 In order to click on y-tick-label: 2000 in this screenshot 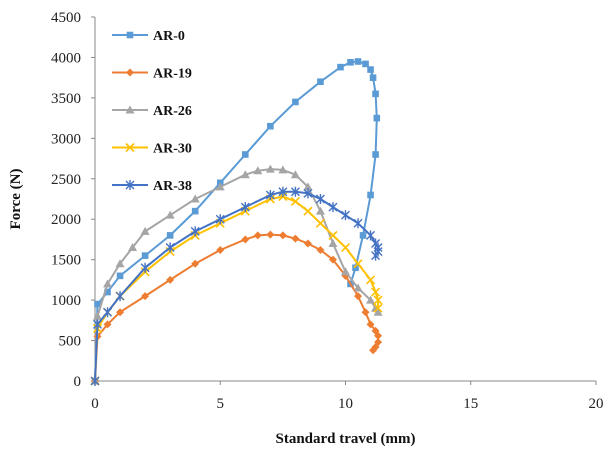, I will do `click(66, 220)`.